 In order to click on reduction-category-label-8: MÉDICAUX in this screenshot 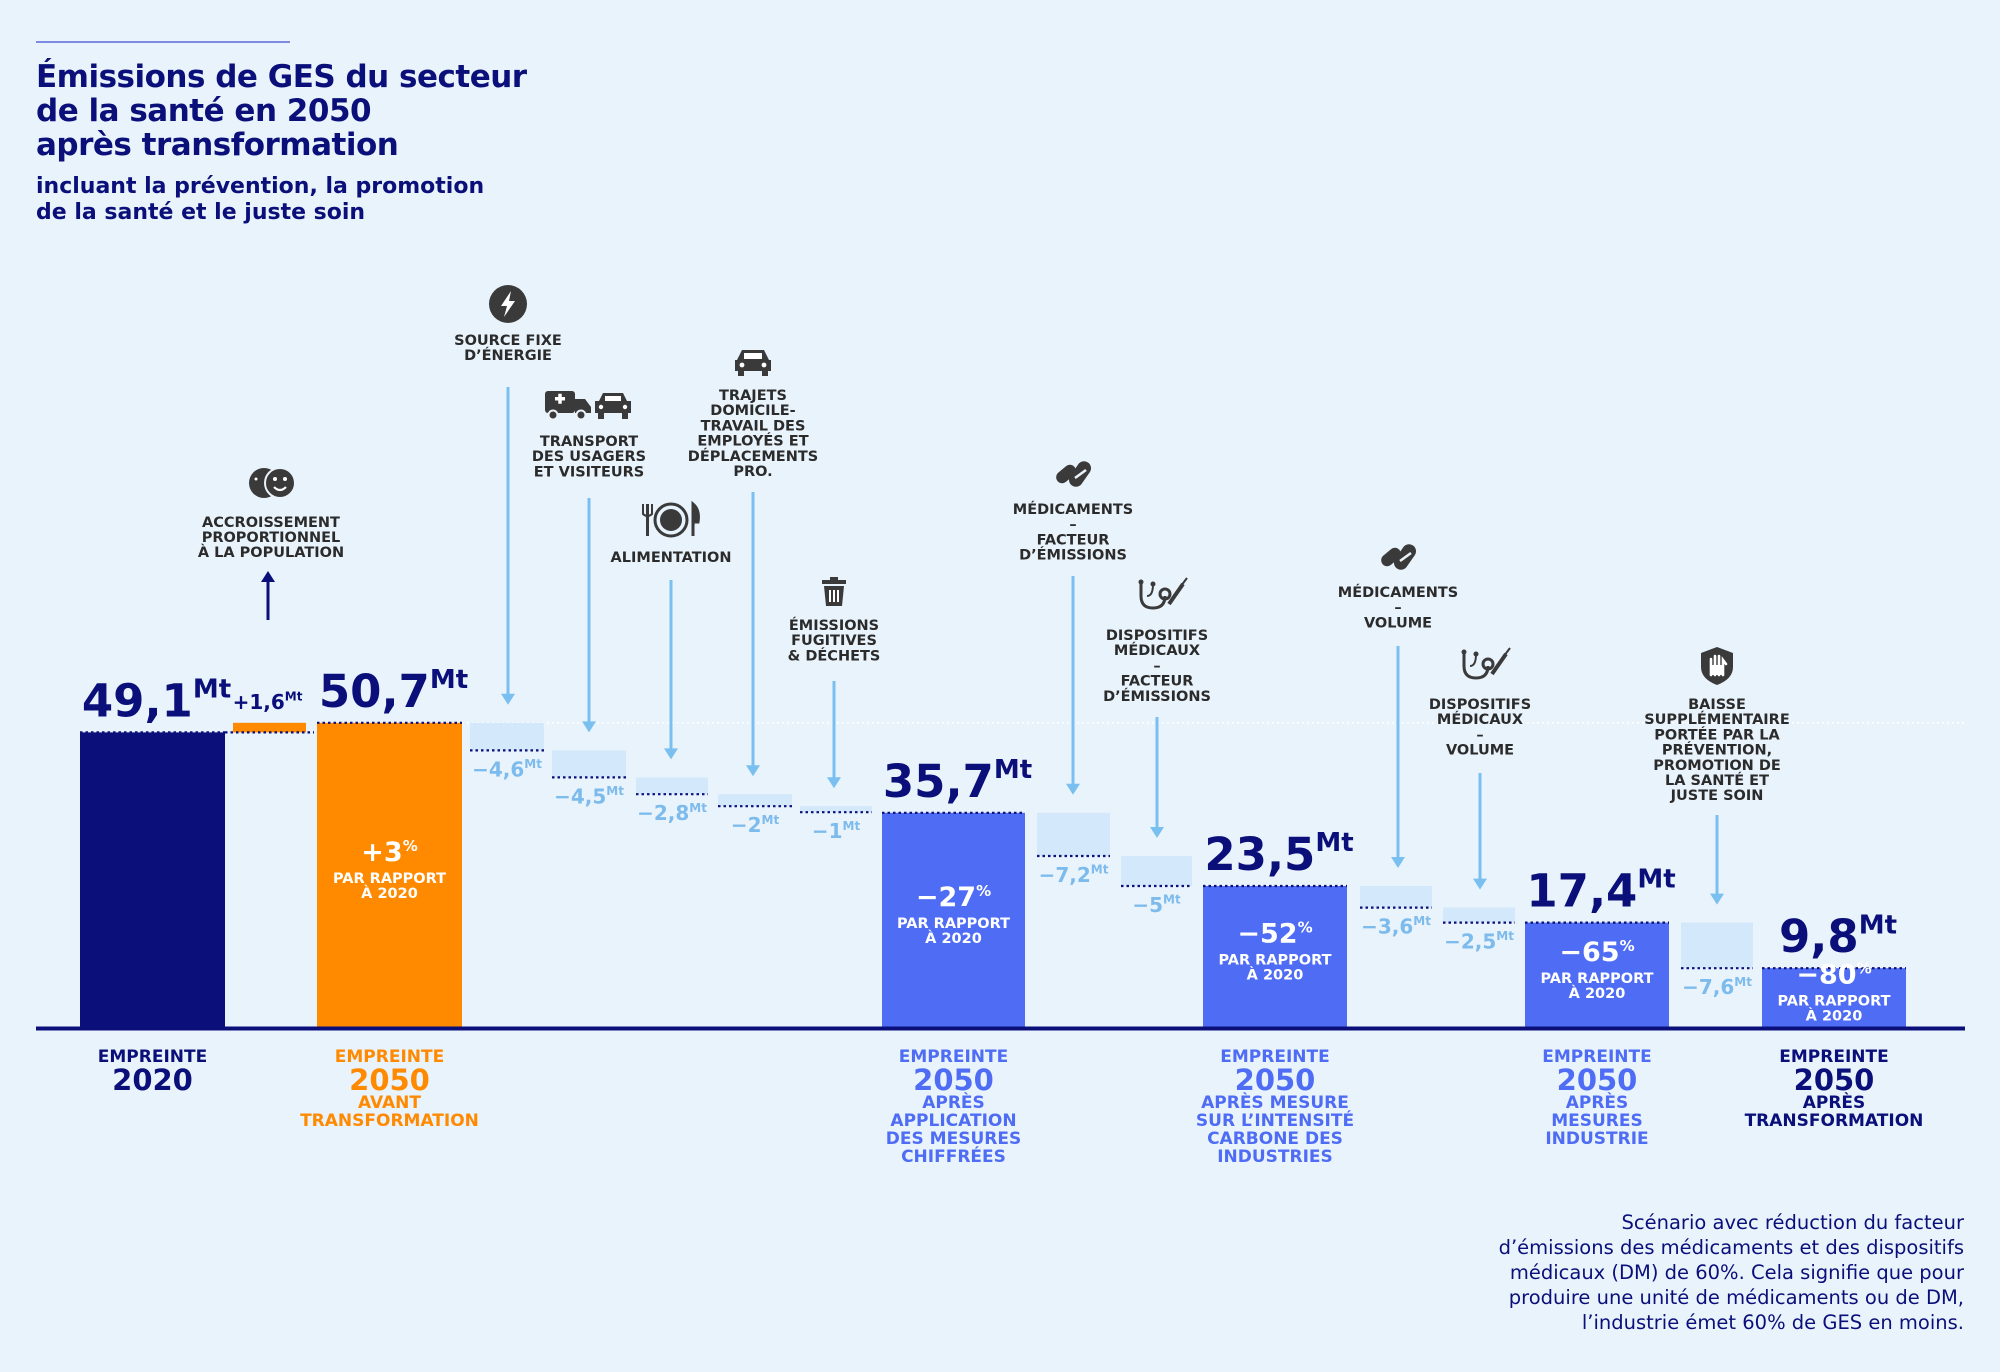, I will do `click(1480, 719)`.